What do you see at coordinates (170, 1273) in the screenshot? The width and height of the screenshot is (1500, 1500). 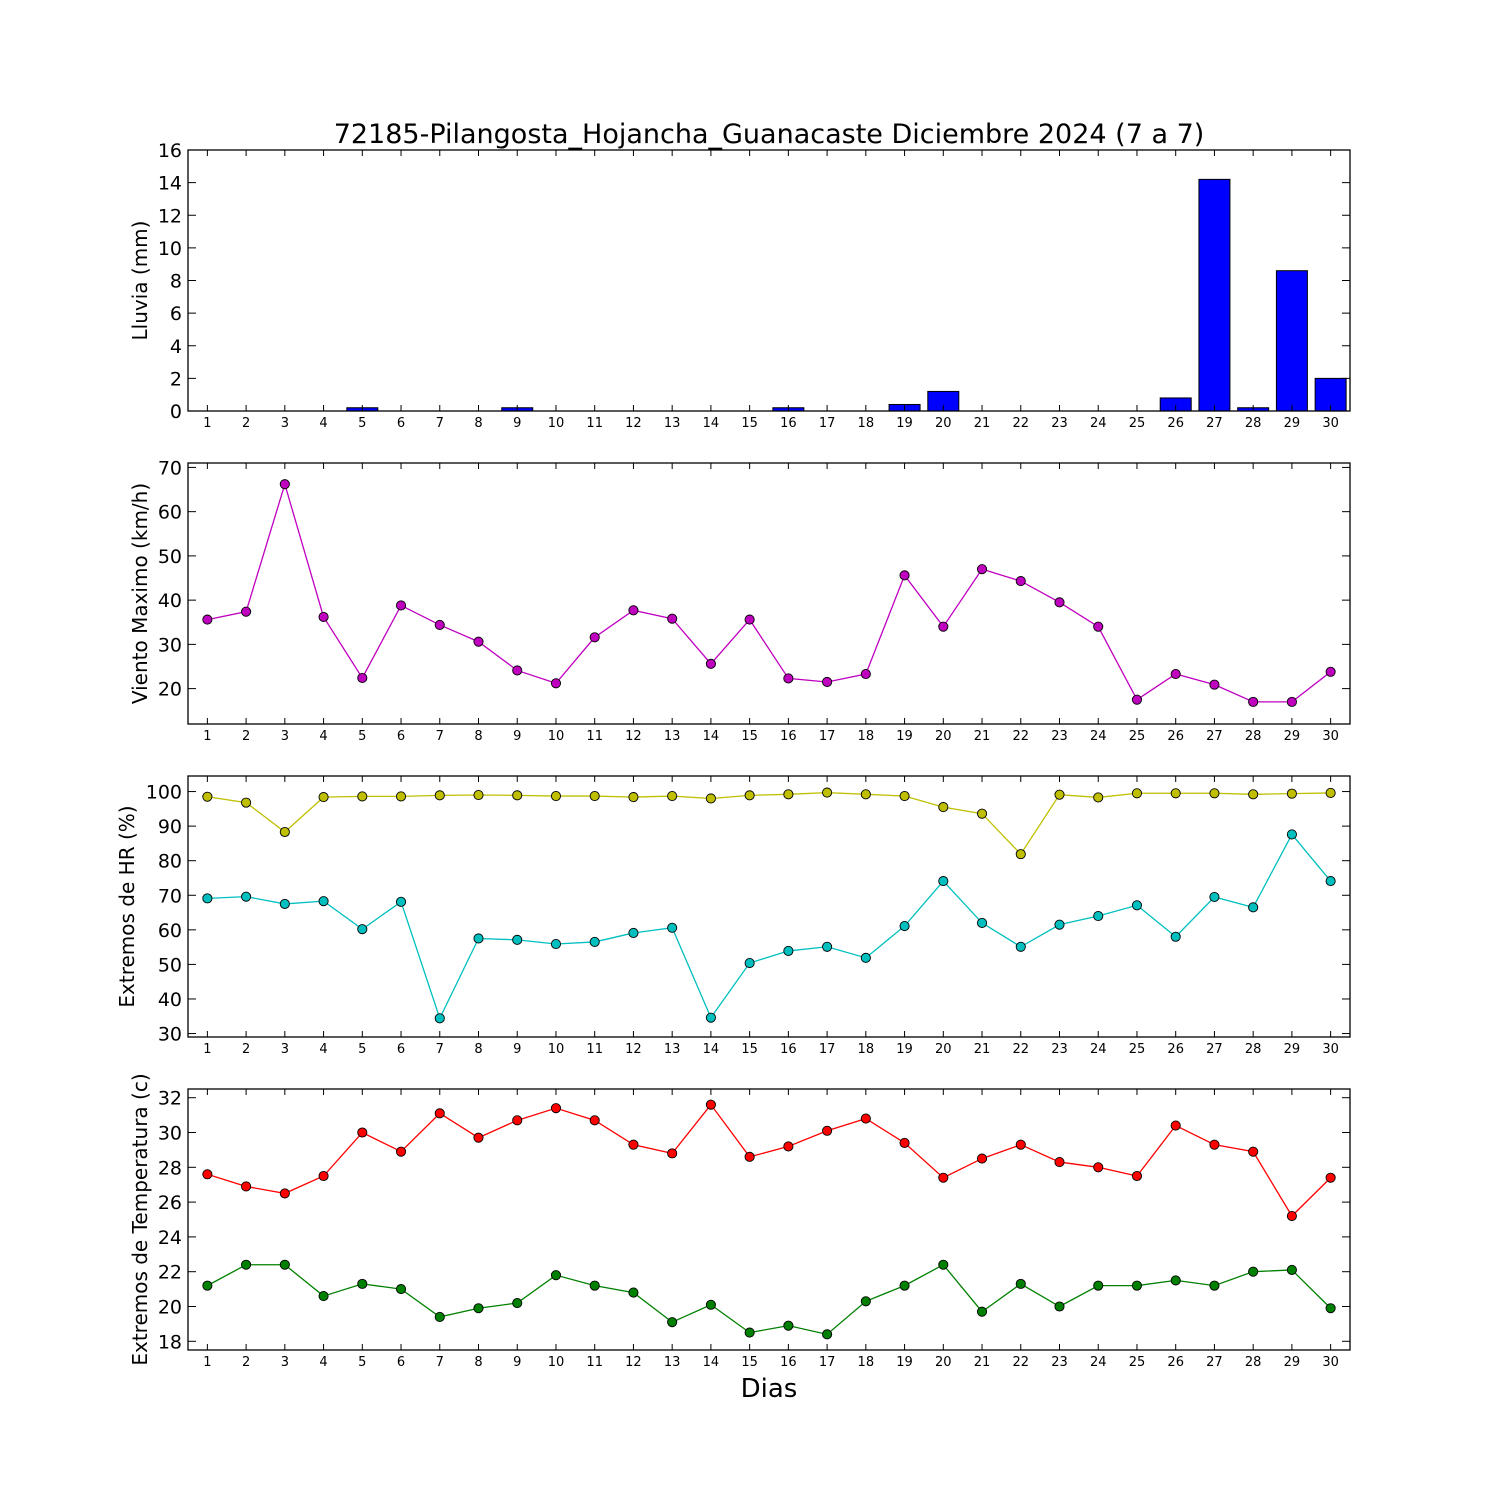 I see `y-tick-label: 22` at bounding box center [170, 1273].